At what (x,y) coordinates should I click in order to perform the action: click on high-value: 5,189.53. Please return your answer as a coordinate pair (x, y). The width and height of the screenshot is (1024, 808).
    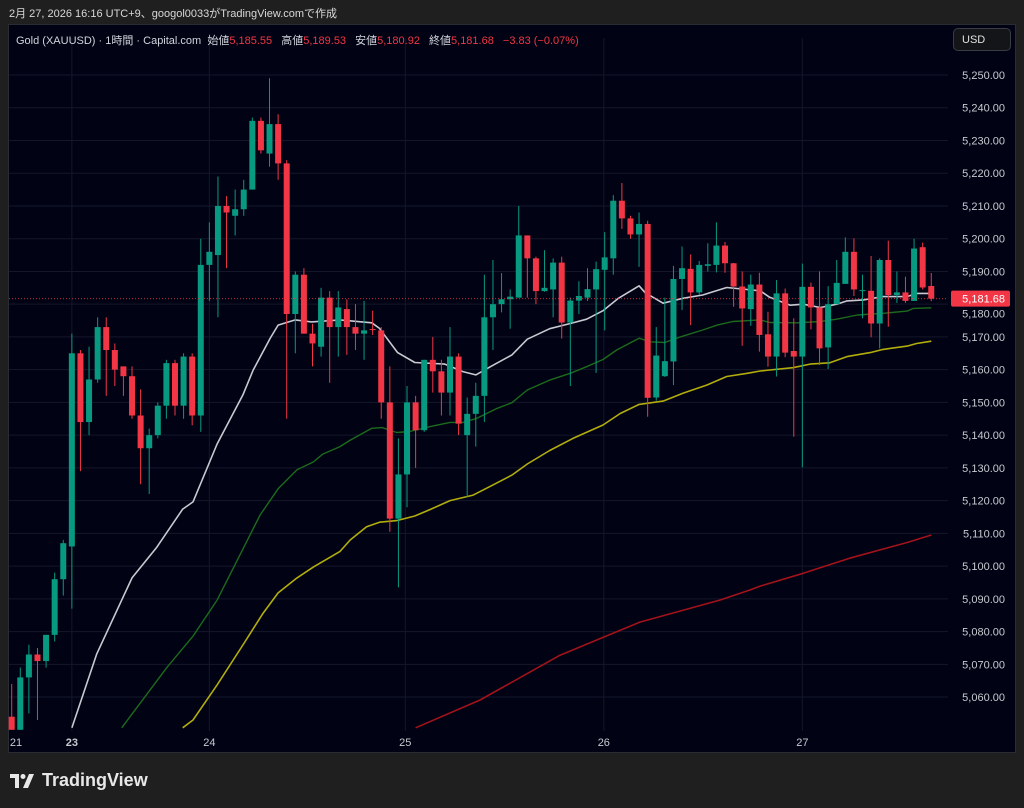
    Looking at the image, I should click on (325, 41).